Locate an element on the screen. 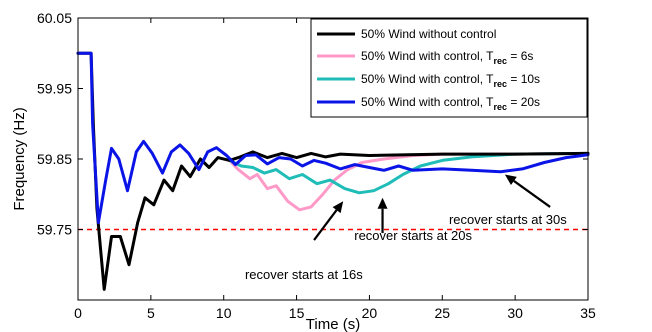  y-tick-label: 59.95 is located at coordinates (54, 89).